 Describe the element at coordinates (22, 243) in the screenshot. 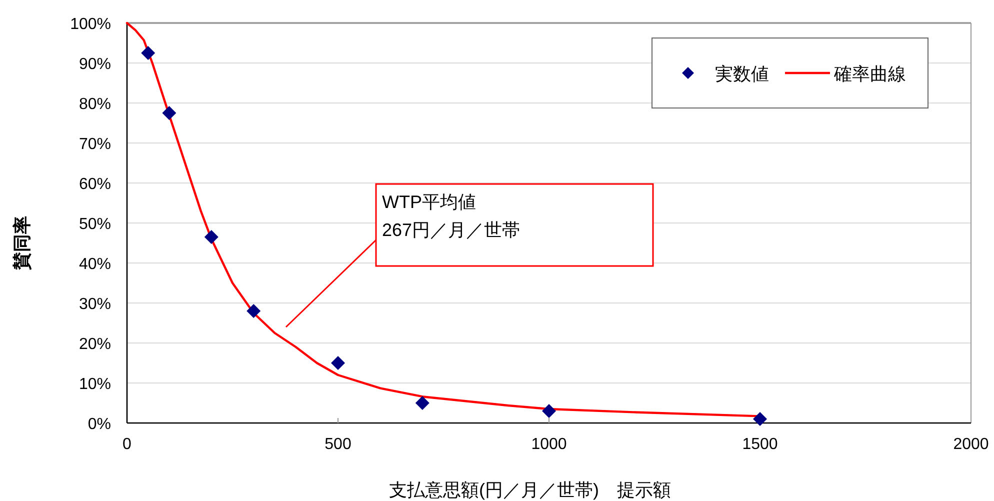

I see `ylabel: 賛同率` at that location.